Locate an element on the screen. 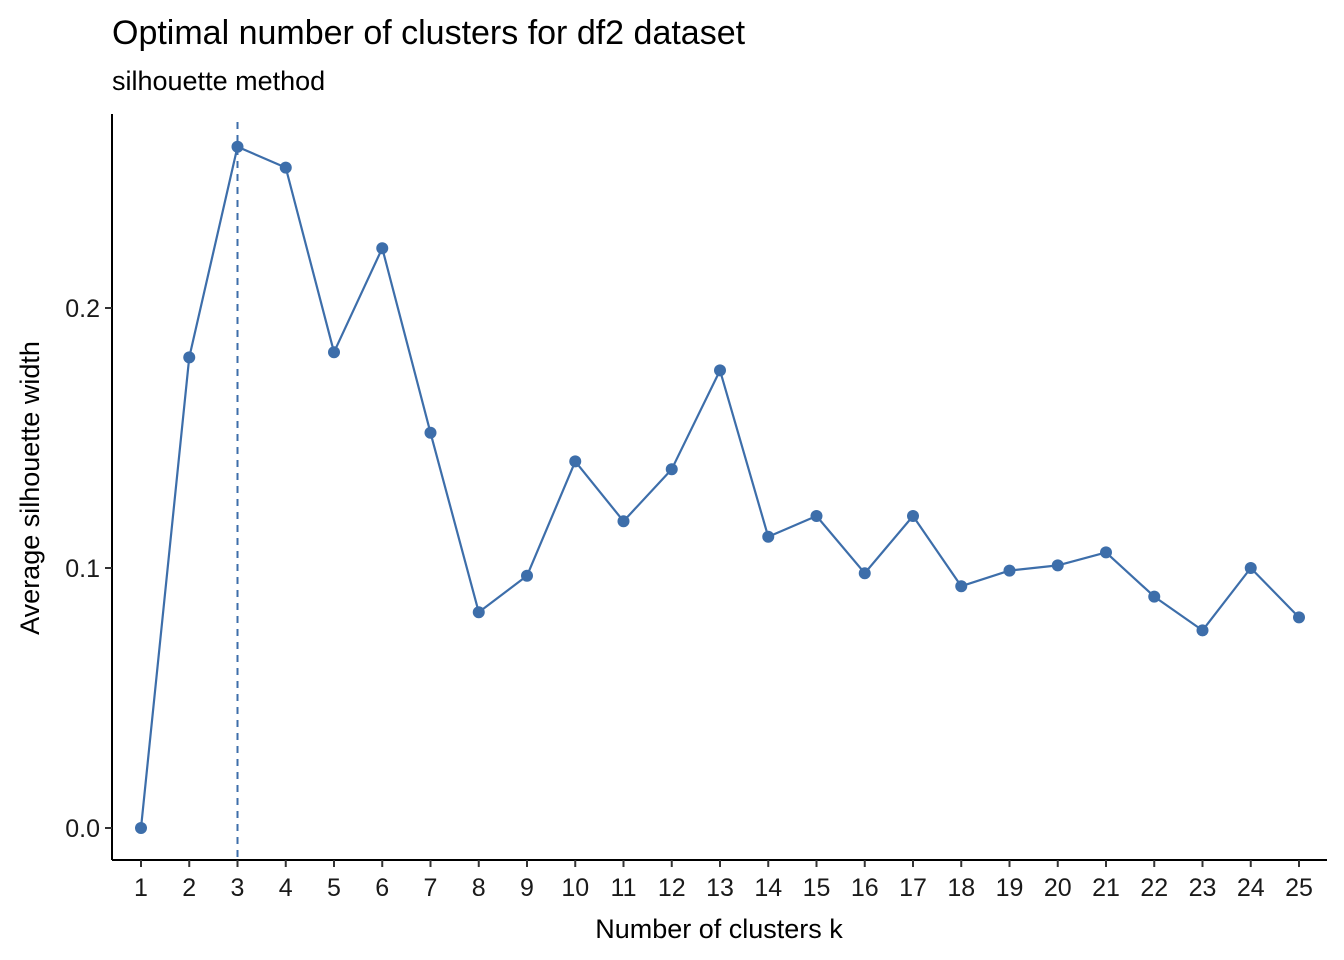 This screenshot has height=960, width=1344. data-point-k12 is located at coordinates (671, 469).